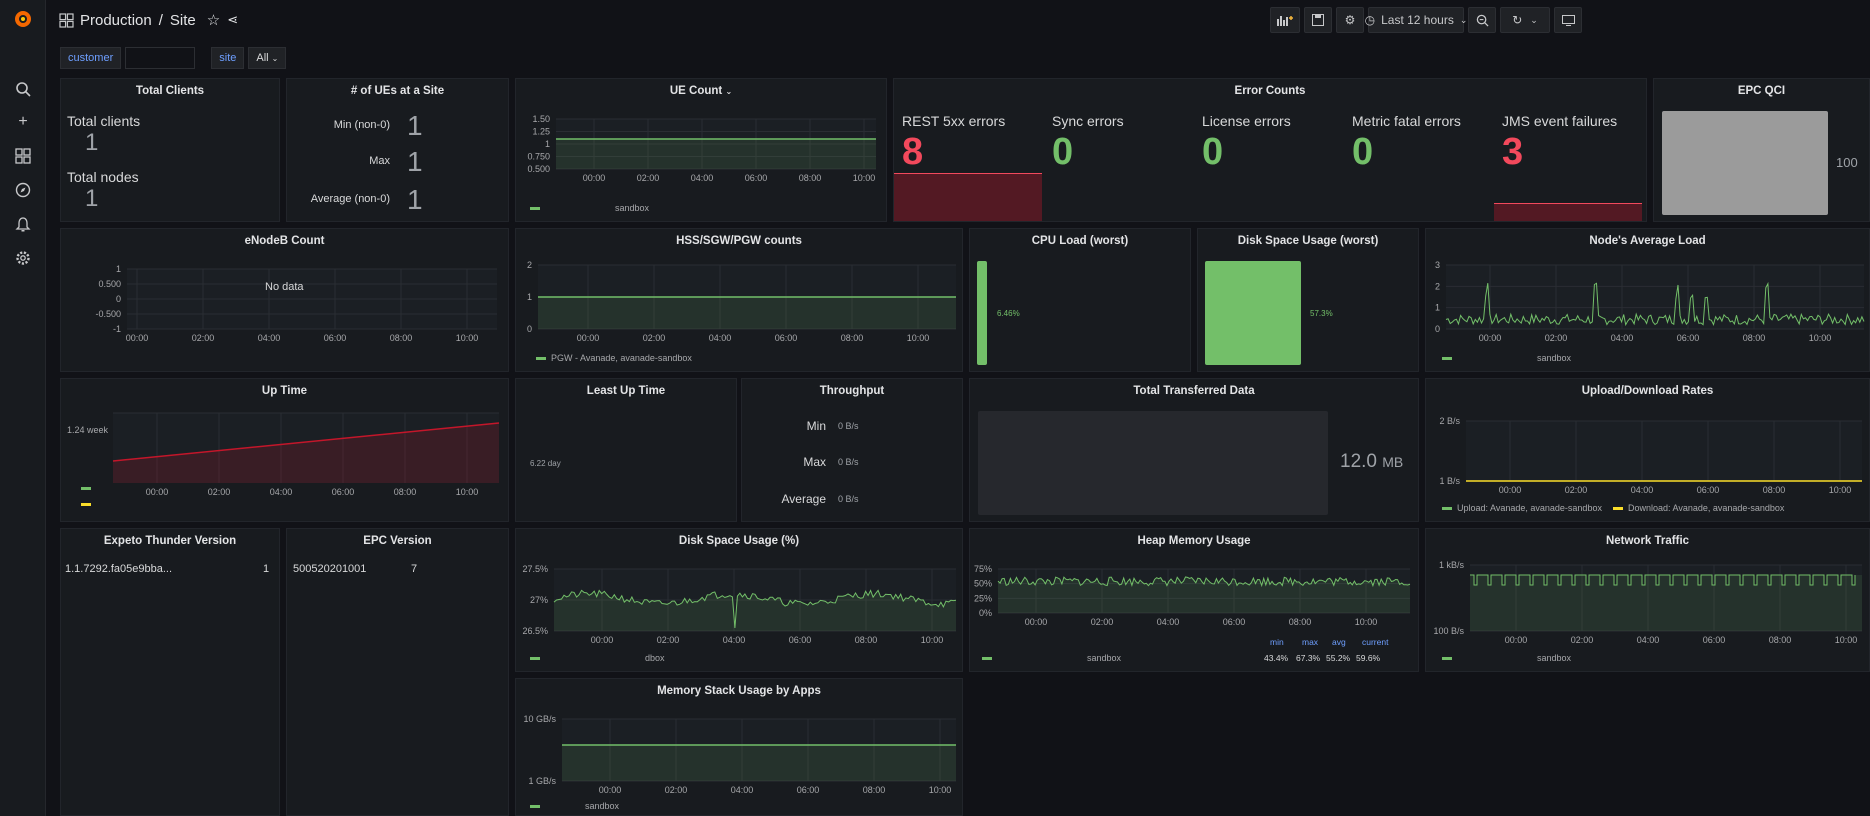  Describe the element at coordinates (755, 608) in the screenshot. I see `series-line` at that location.